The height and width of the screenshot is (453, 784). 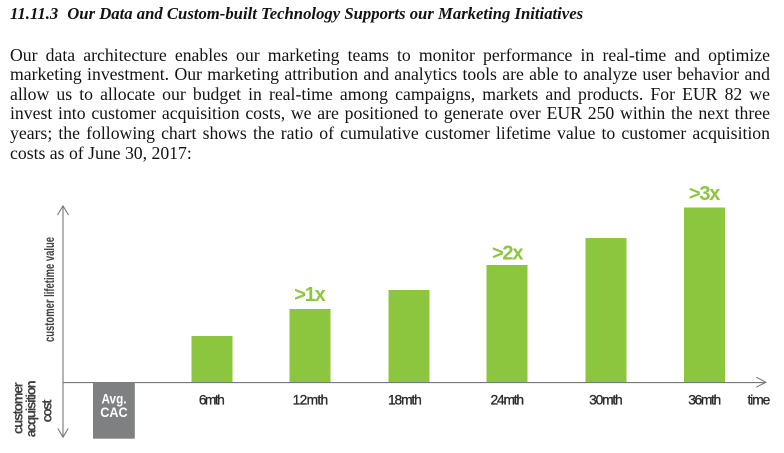 I want to click on svg-text: 36mth, so click(x=704, y=400).